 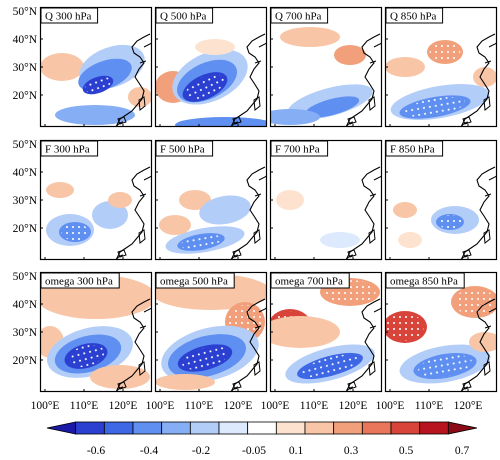 What do you see at coordinates (462, 428) in the screenshot?
I see `colorbar-arrow-right` at bounding box center [462, 428].